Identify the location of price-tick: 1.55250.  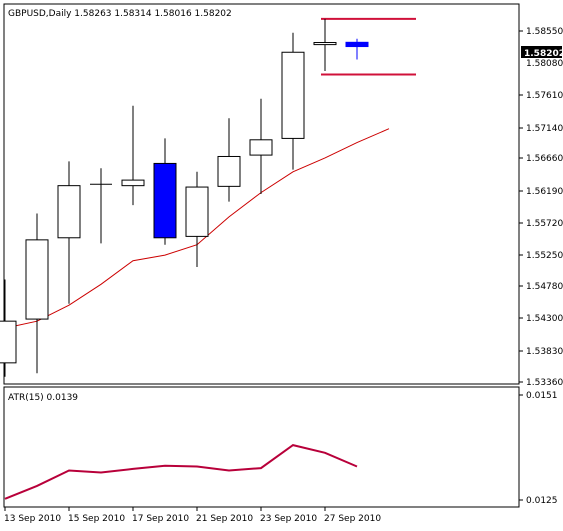
(544, 256).